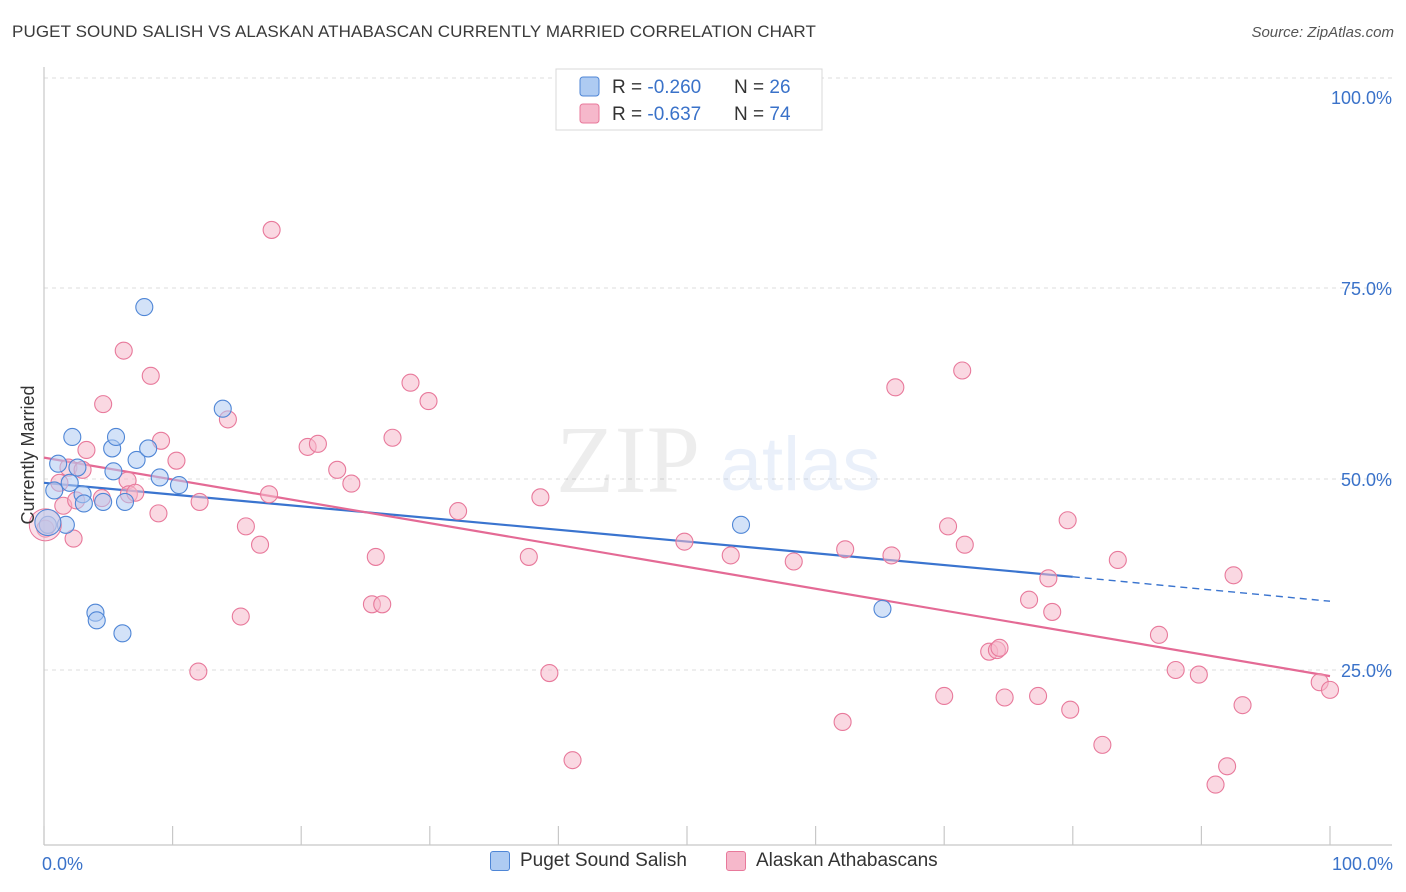  What do you see at coordinates (751, 87) in the screenshot?
I see `legend-n-label-1: N =` at bounding box center [751, 87].